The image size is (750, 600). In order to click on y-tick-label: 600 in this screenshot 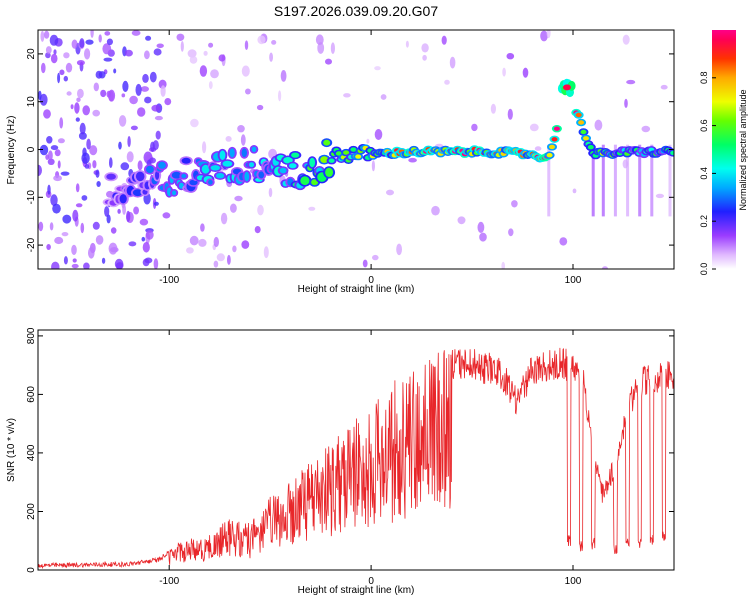, I will do `click(31, 394)`.